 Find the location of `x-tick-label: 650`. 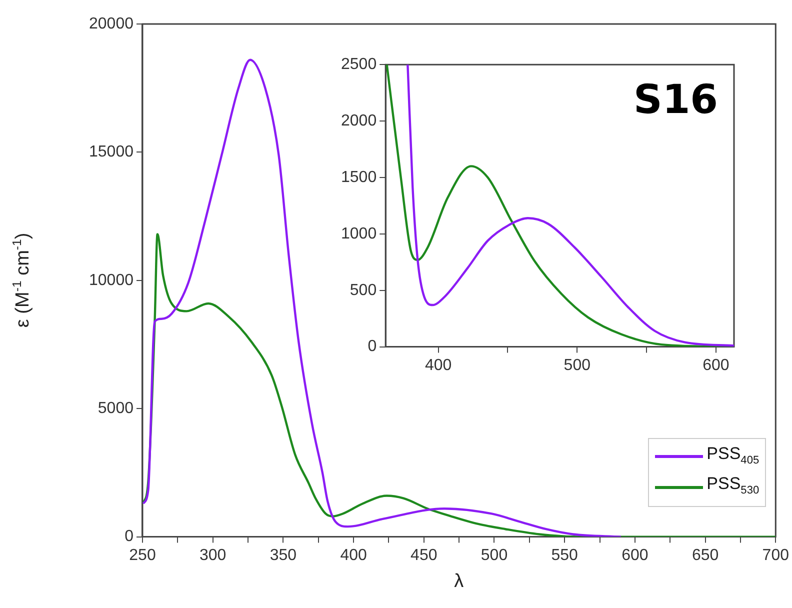

x-tick-label: 650 is located at coordinates (705, 555).